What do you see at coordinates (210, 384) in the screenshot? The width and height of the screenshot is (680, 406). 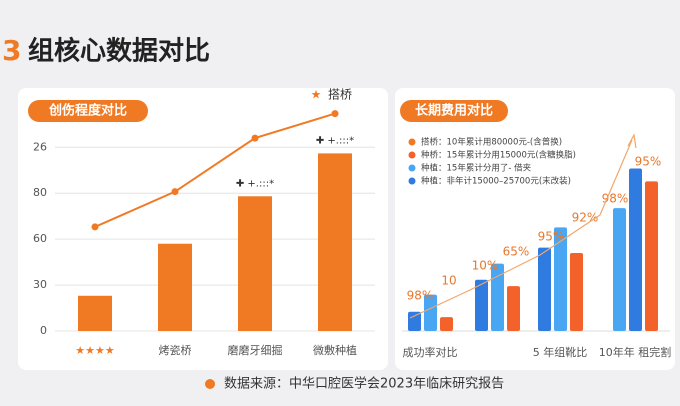 I see `source-dot` at bounding box center [210, 384].